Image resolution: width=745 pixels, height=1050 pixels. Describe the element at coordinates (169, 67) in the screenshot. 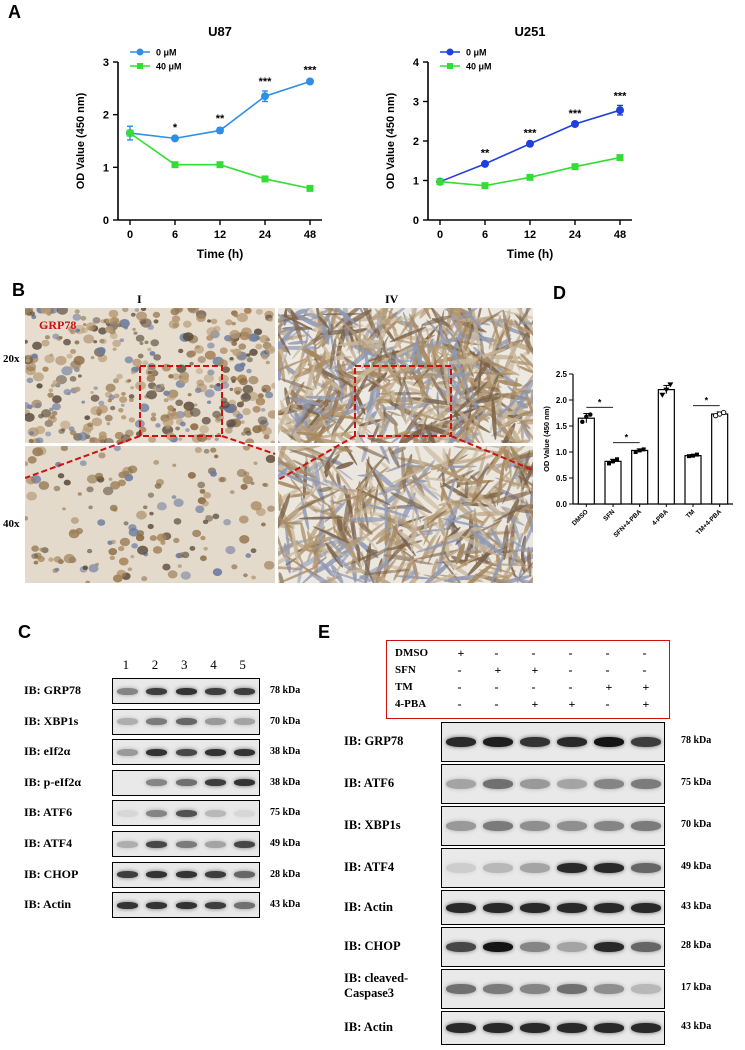

I see `legend-label: 40 μM` at that location.